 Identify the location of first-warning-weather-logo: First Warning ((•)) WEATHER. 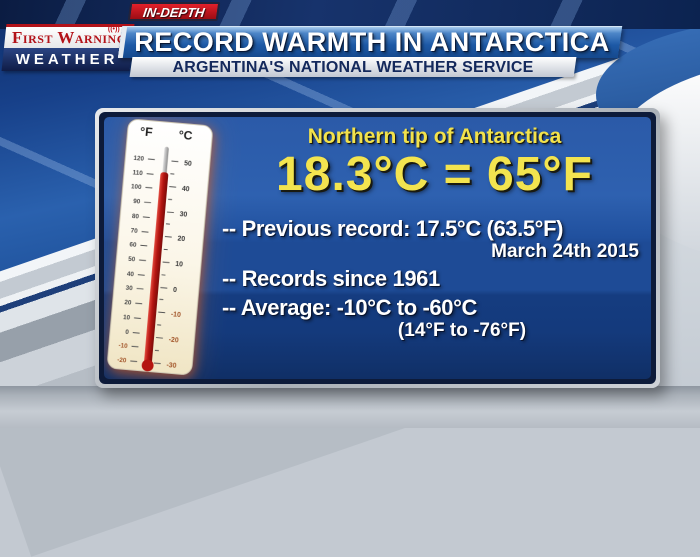
(68, 47).